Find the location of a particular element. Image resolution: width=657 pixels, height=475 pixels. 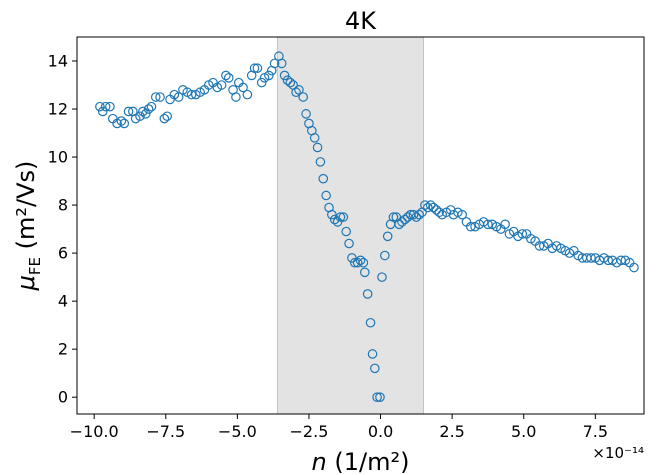

x-tick-label: −2.5 is located at coordinates (309, 431).